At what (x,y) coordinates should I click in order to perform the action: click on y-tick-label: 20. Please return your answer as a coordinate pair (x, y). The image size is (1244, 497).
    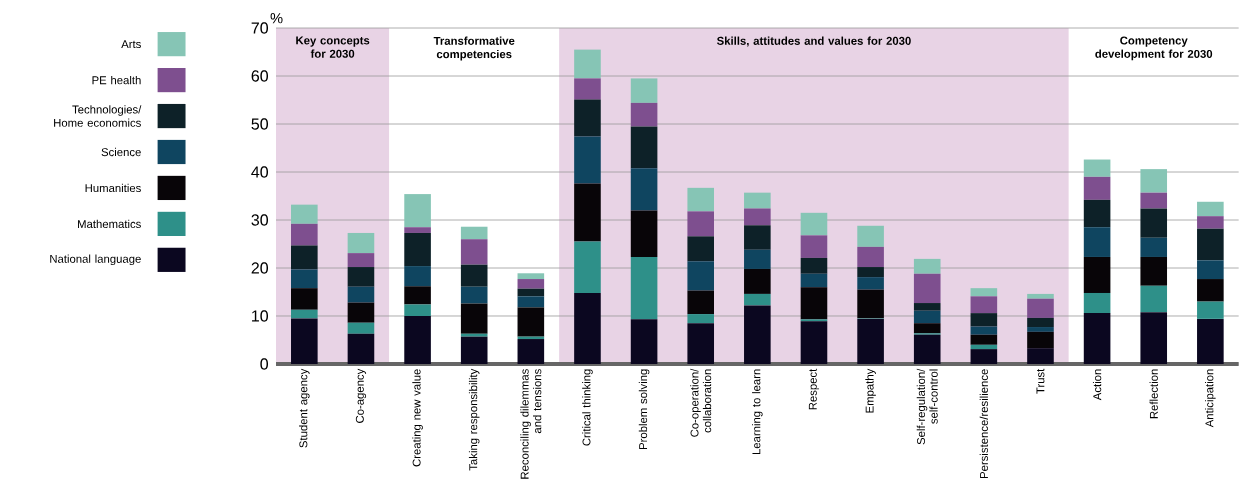
    Looking at the image, I should click on (260, 268).